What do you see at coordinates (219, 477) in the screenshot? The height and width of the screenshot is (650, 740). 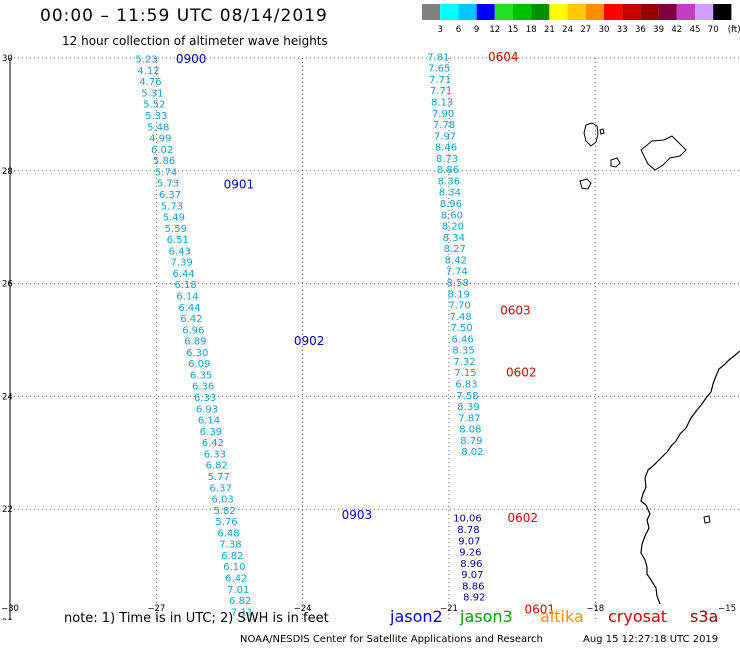 I see `swh-value-label: 5.77` at bounding box center [219, 477].